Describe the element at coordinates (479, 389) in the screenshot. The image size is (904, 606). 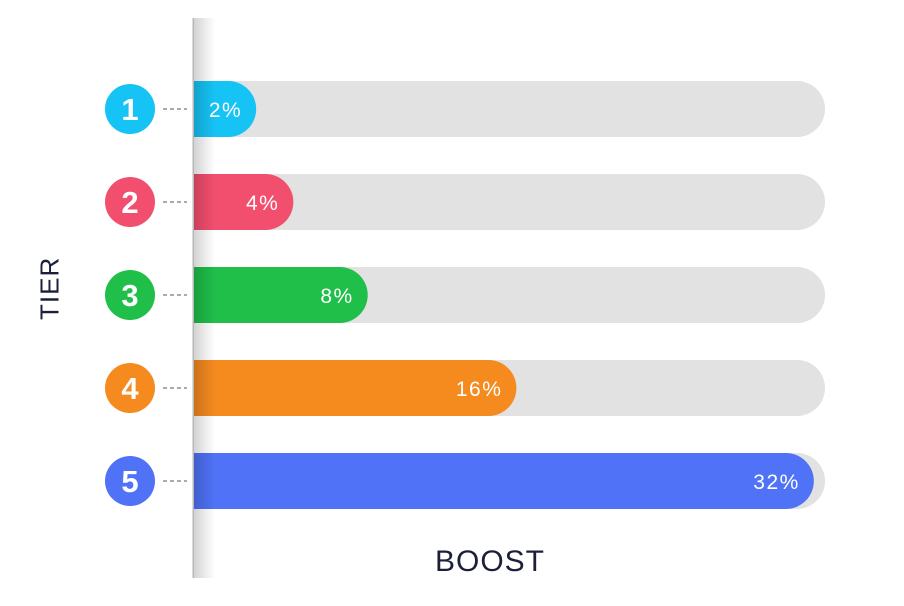
I see `value-label-tier-4: 16%` at that location.